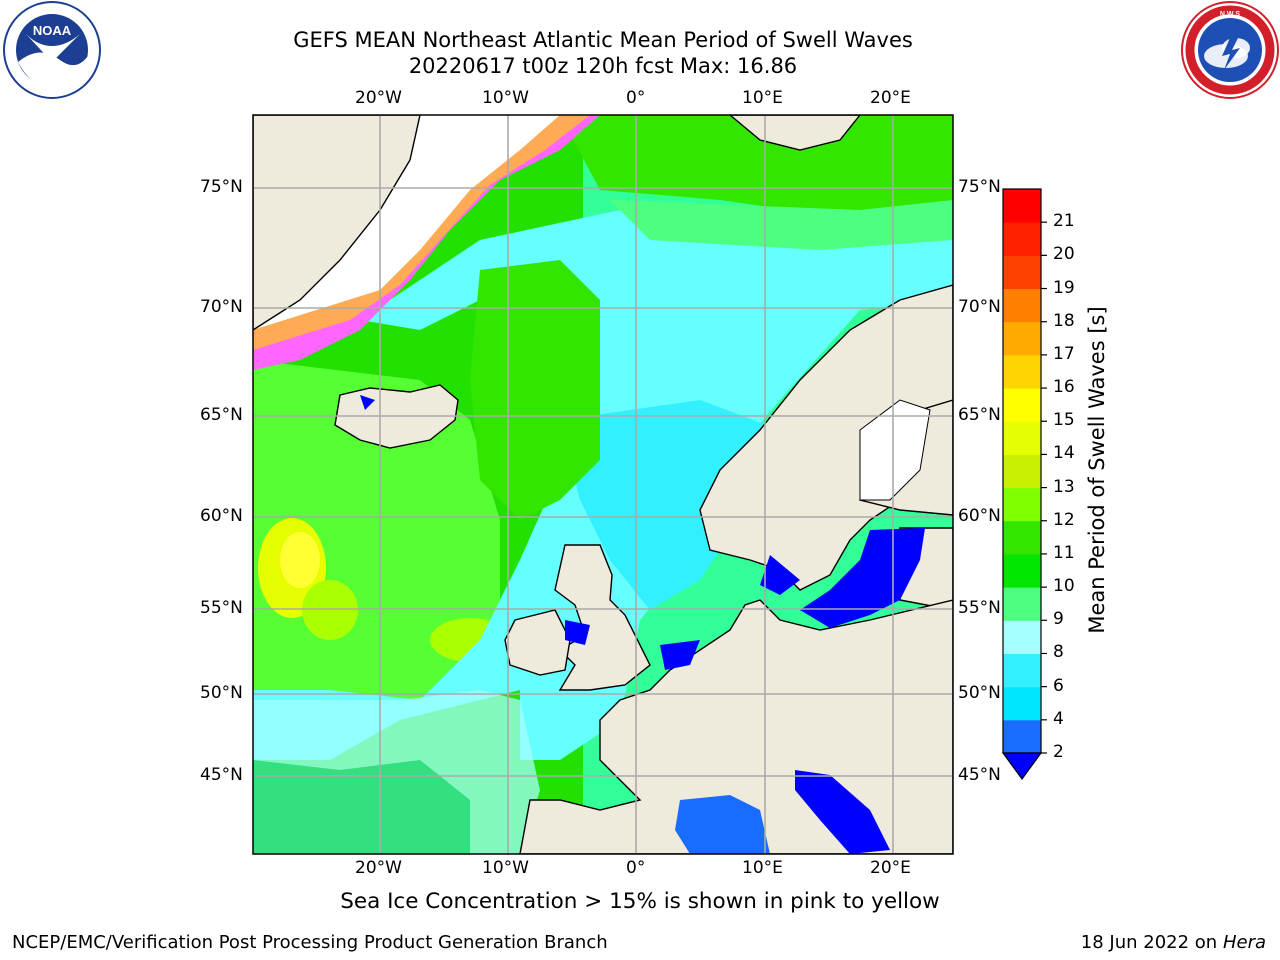 This screenshot has width=1280, height=960. What do you see at coordinates (505, 98) in the screenshot?
I see `lon-label-top: 10°W` at bounding box center [505, 98].